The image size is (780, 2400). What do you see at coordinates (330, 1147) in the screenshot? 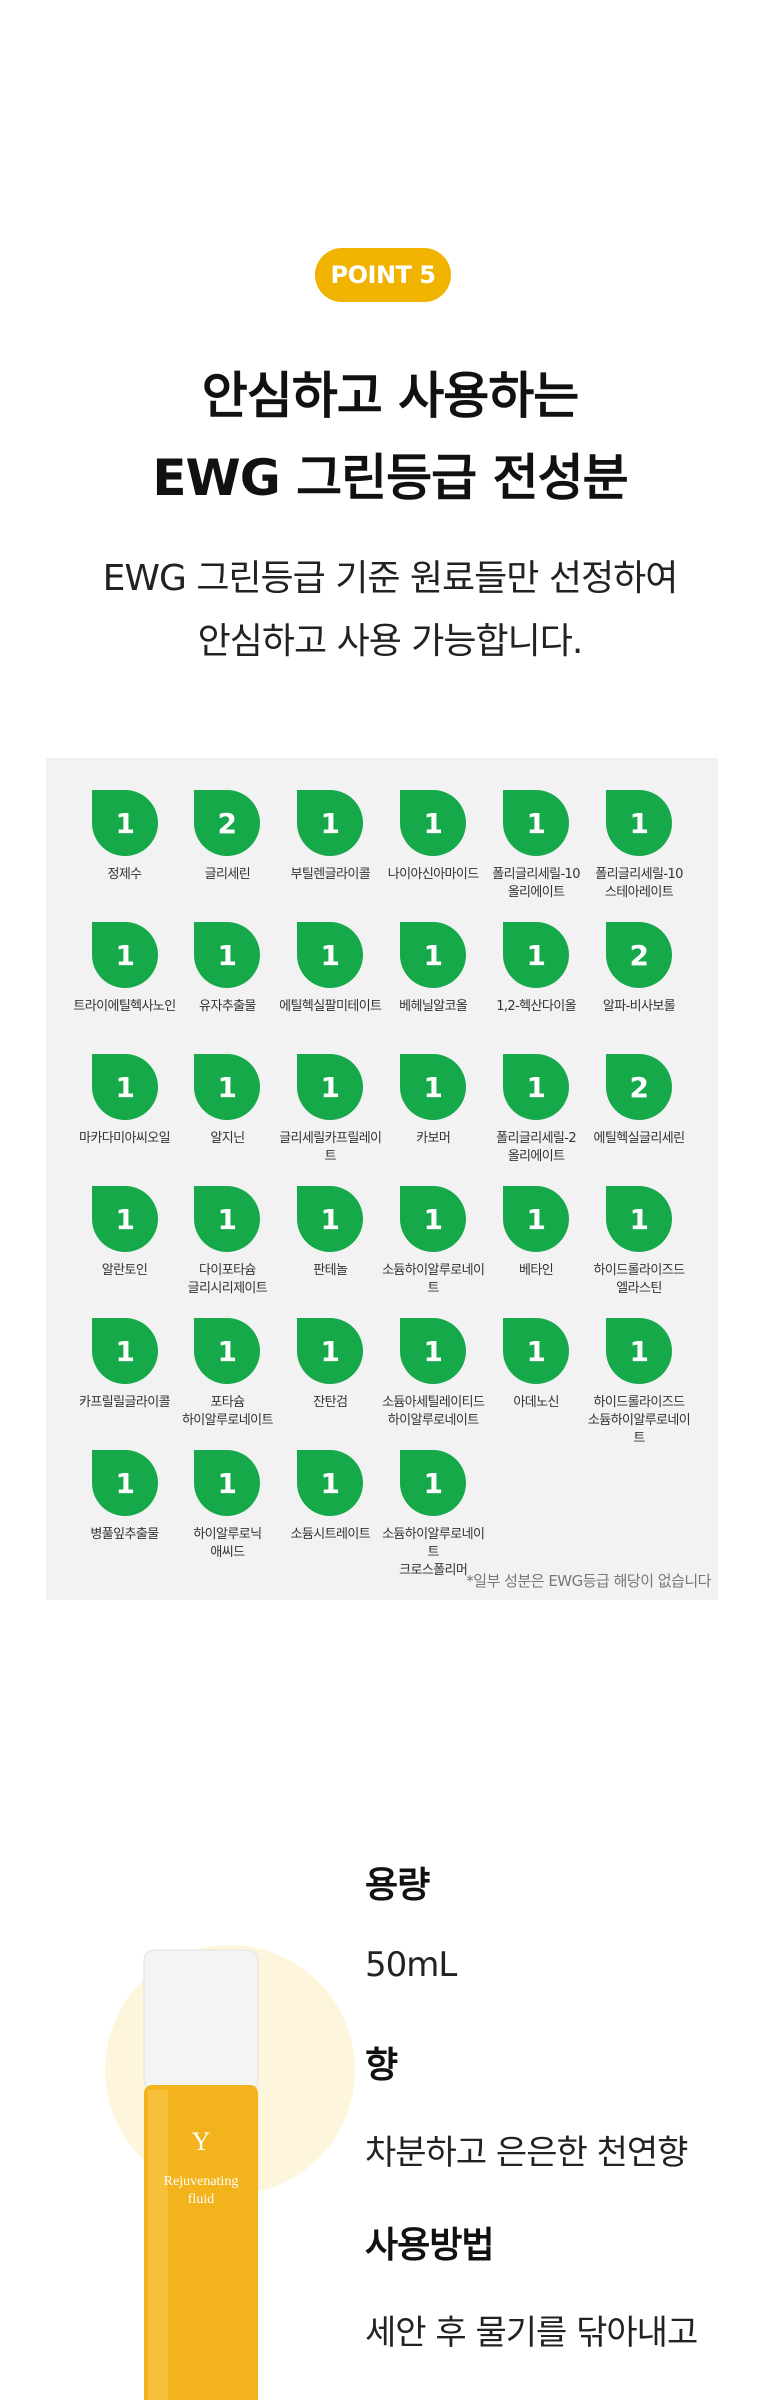
I see `ingredient-name: 글리세릴카프릴레이트` at bounding box center [330, 1147].